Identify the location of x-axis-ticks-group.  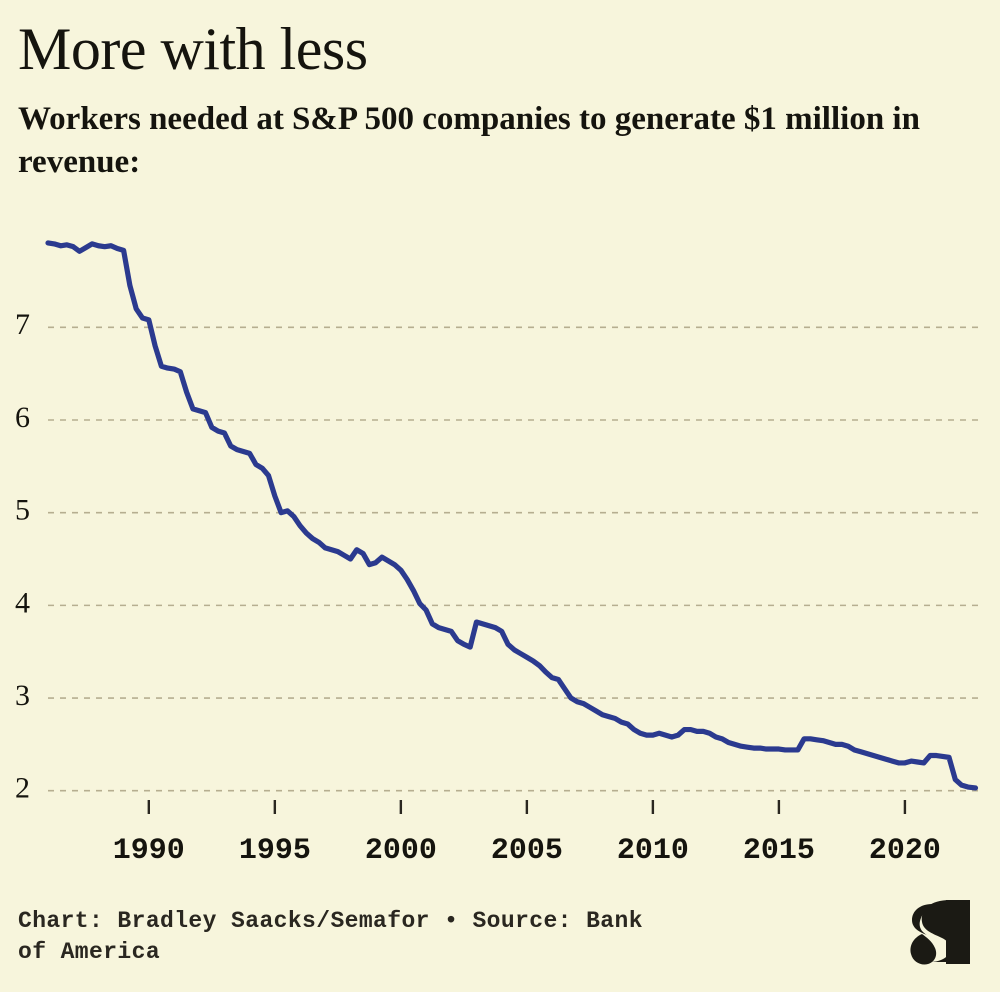
(527, 807).